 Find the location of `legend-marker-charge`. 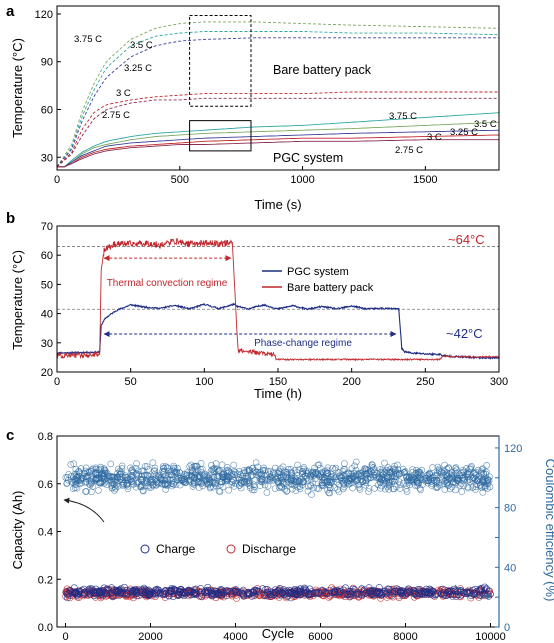

legend-marker-charge is located at coordinates (145, 549).